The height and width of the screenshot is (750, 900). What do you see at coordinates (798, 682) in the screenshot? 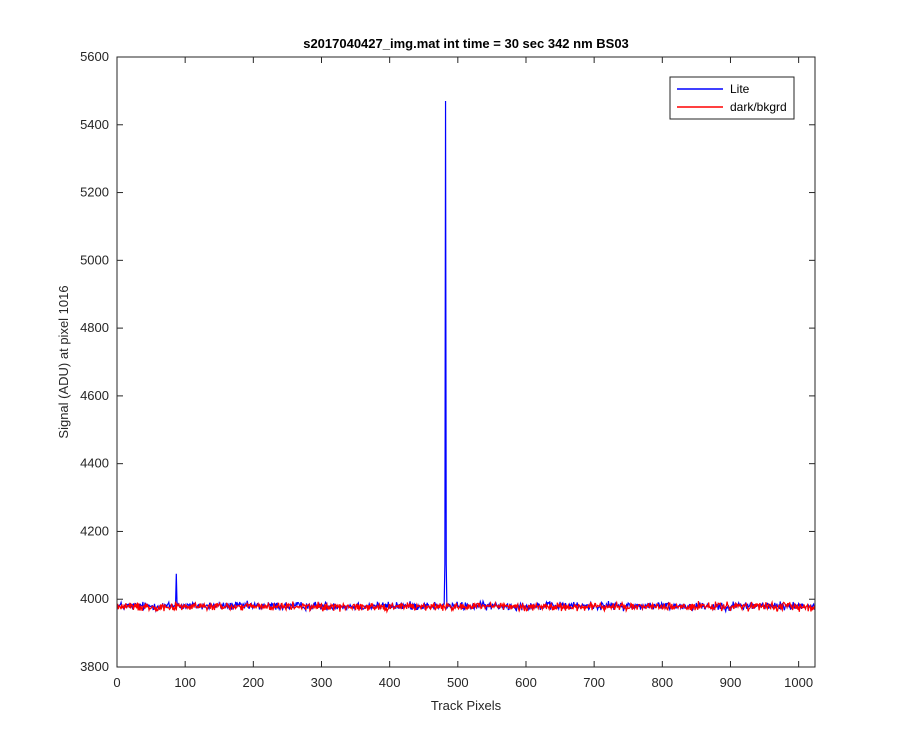
I see `x-tick-label: 1000` at bounding box center [798, 682].